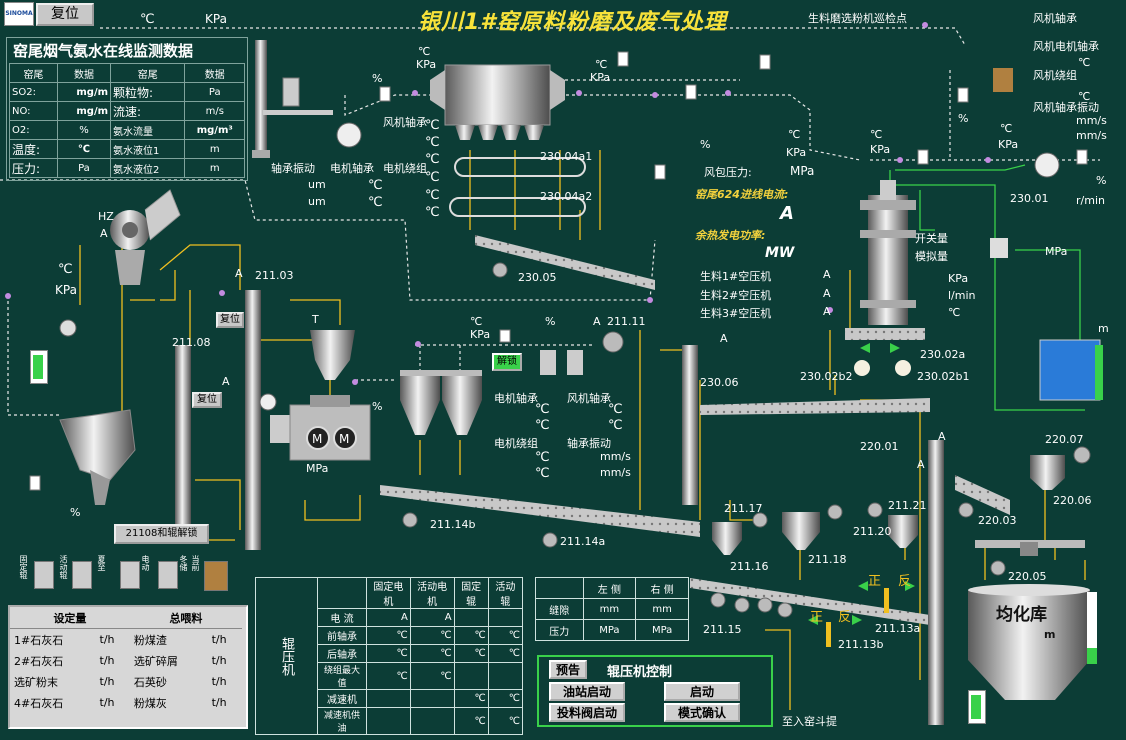  I want to click on unit-rmin: r/min, so click(1090, 200).